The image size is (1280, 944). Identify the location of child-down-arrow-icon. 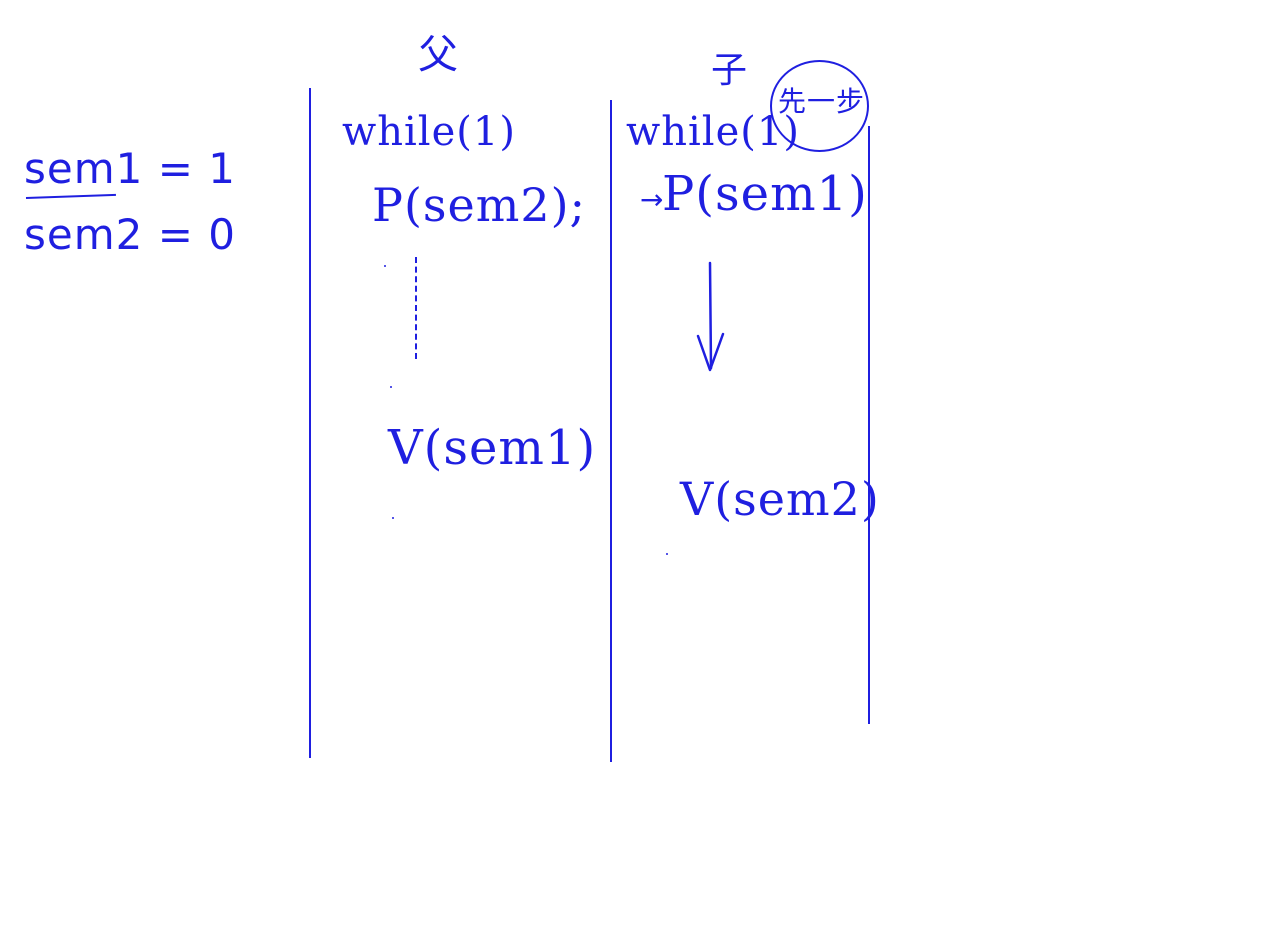
(710, 316).